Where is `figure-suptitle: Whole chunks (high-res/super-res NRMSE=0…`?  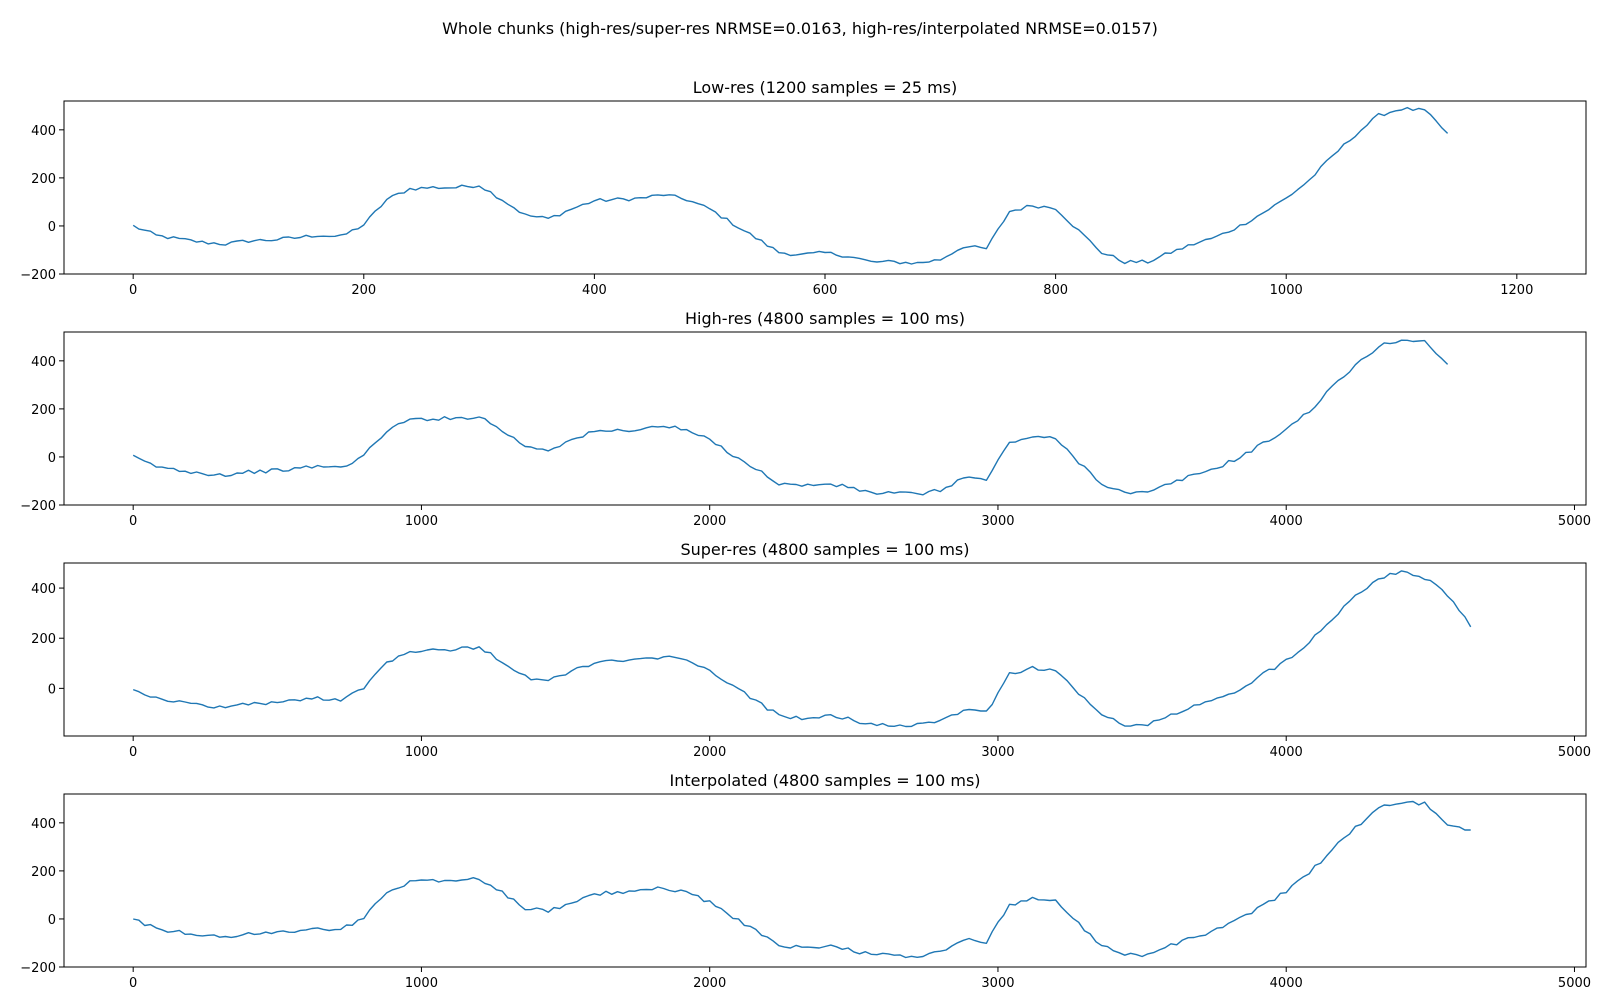
figure-suptitle: Whole chunks (high-res/super-res NRMSE=0… is located at coordinates (800, 28).